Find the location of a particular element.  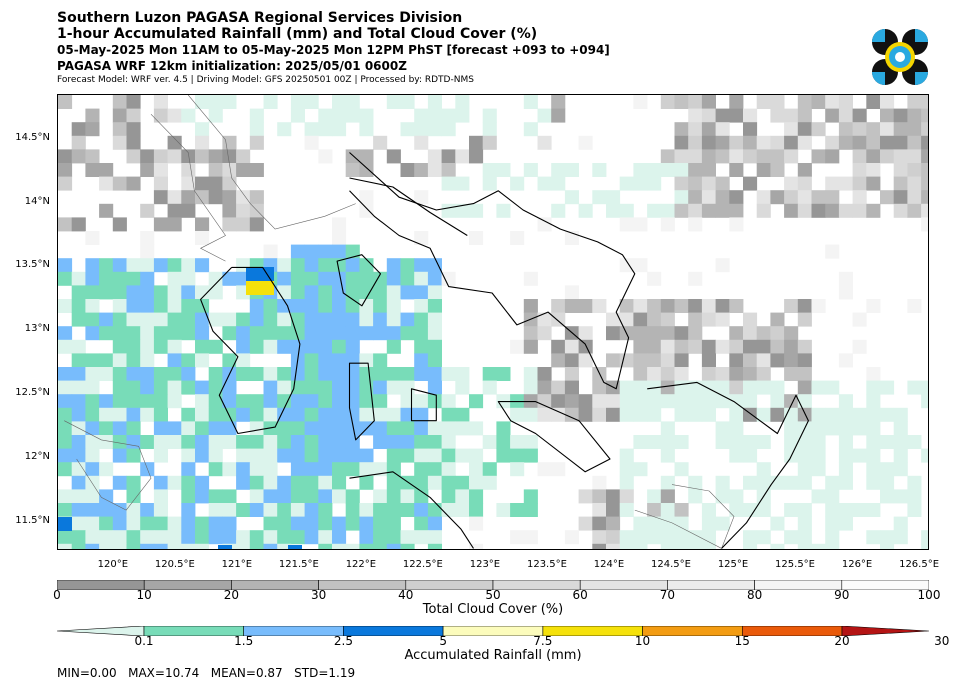

cloud-cover-tick: 20 is located at coordinates (231, 595).